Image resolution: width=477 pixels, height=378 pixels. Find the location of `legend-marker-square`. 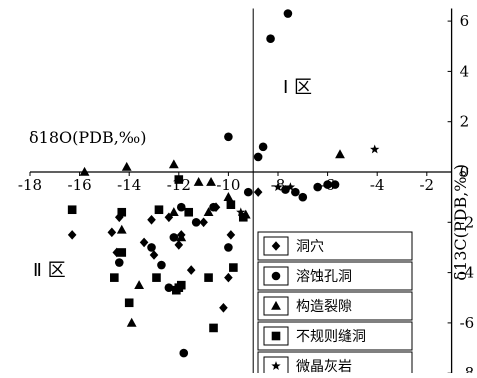

legend-marker-square is located at coordinates (276, 336).